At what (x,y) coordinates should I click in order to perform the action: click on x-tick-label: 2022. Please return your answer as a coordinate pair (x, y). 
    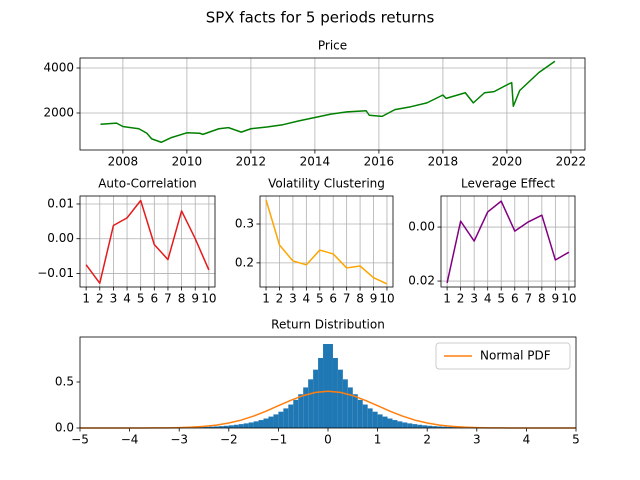
    Looking at the image, I should click on (571, 162).